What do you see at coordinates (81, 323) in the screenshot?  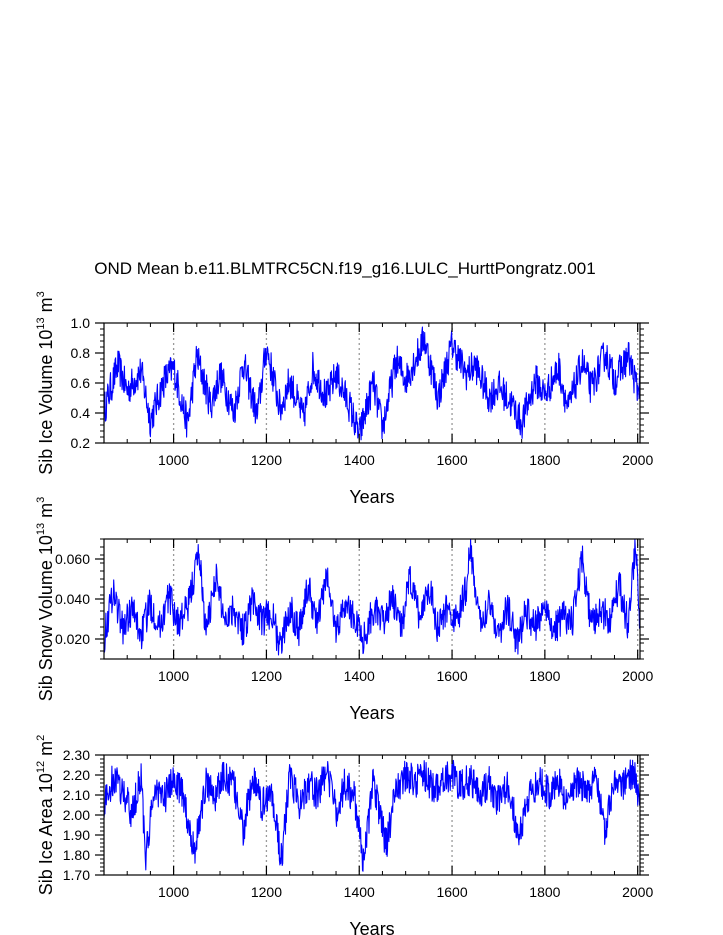 I see `y-tick-label: 1.0` at bounding box center [81, 323].